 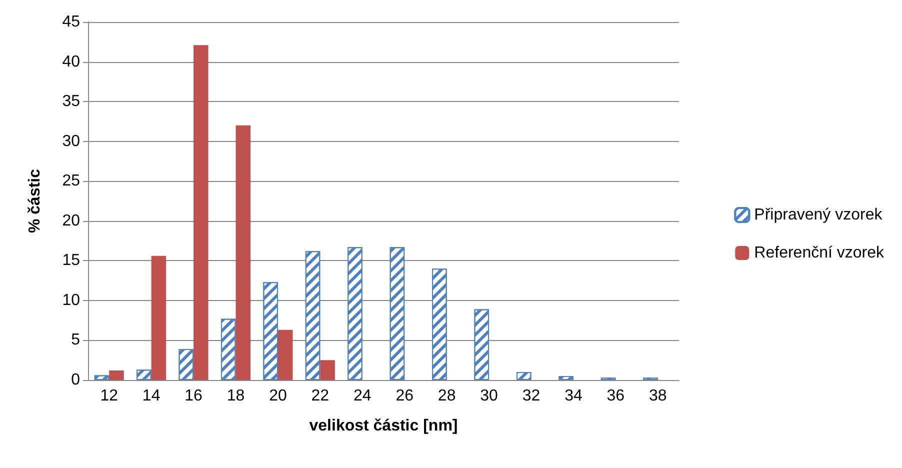 What do you see at coordinates (405, 396) in the screenshot?
I see `x-tick-label: 26` at bounding box center [405, 396].